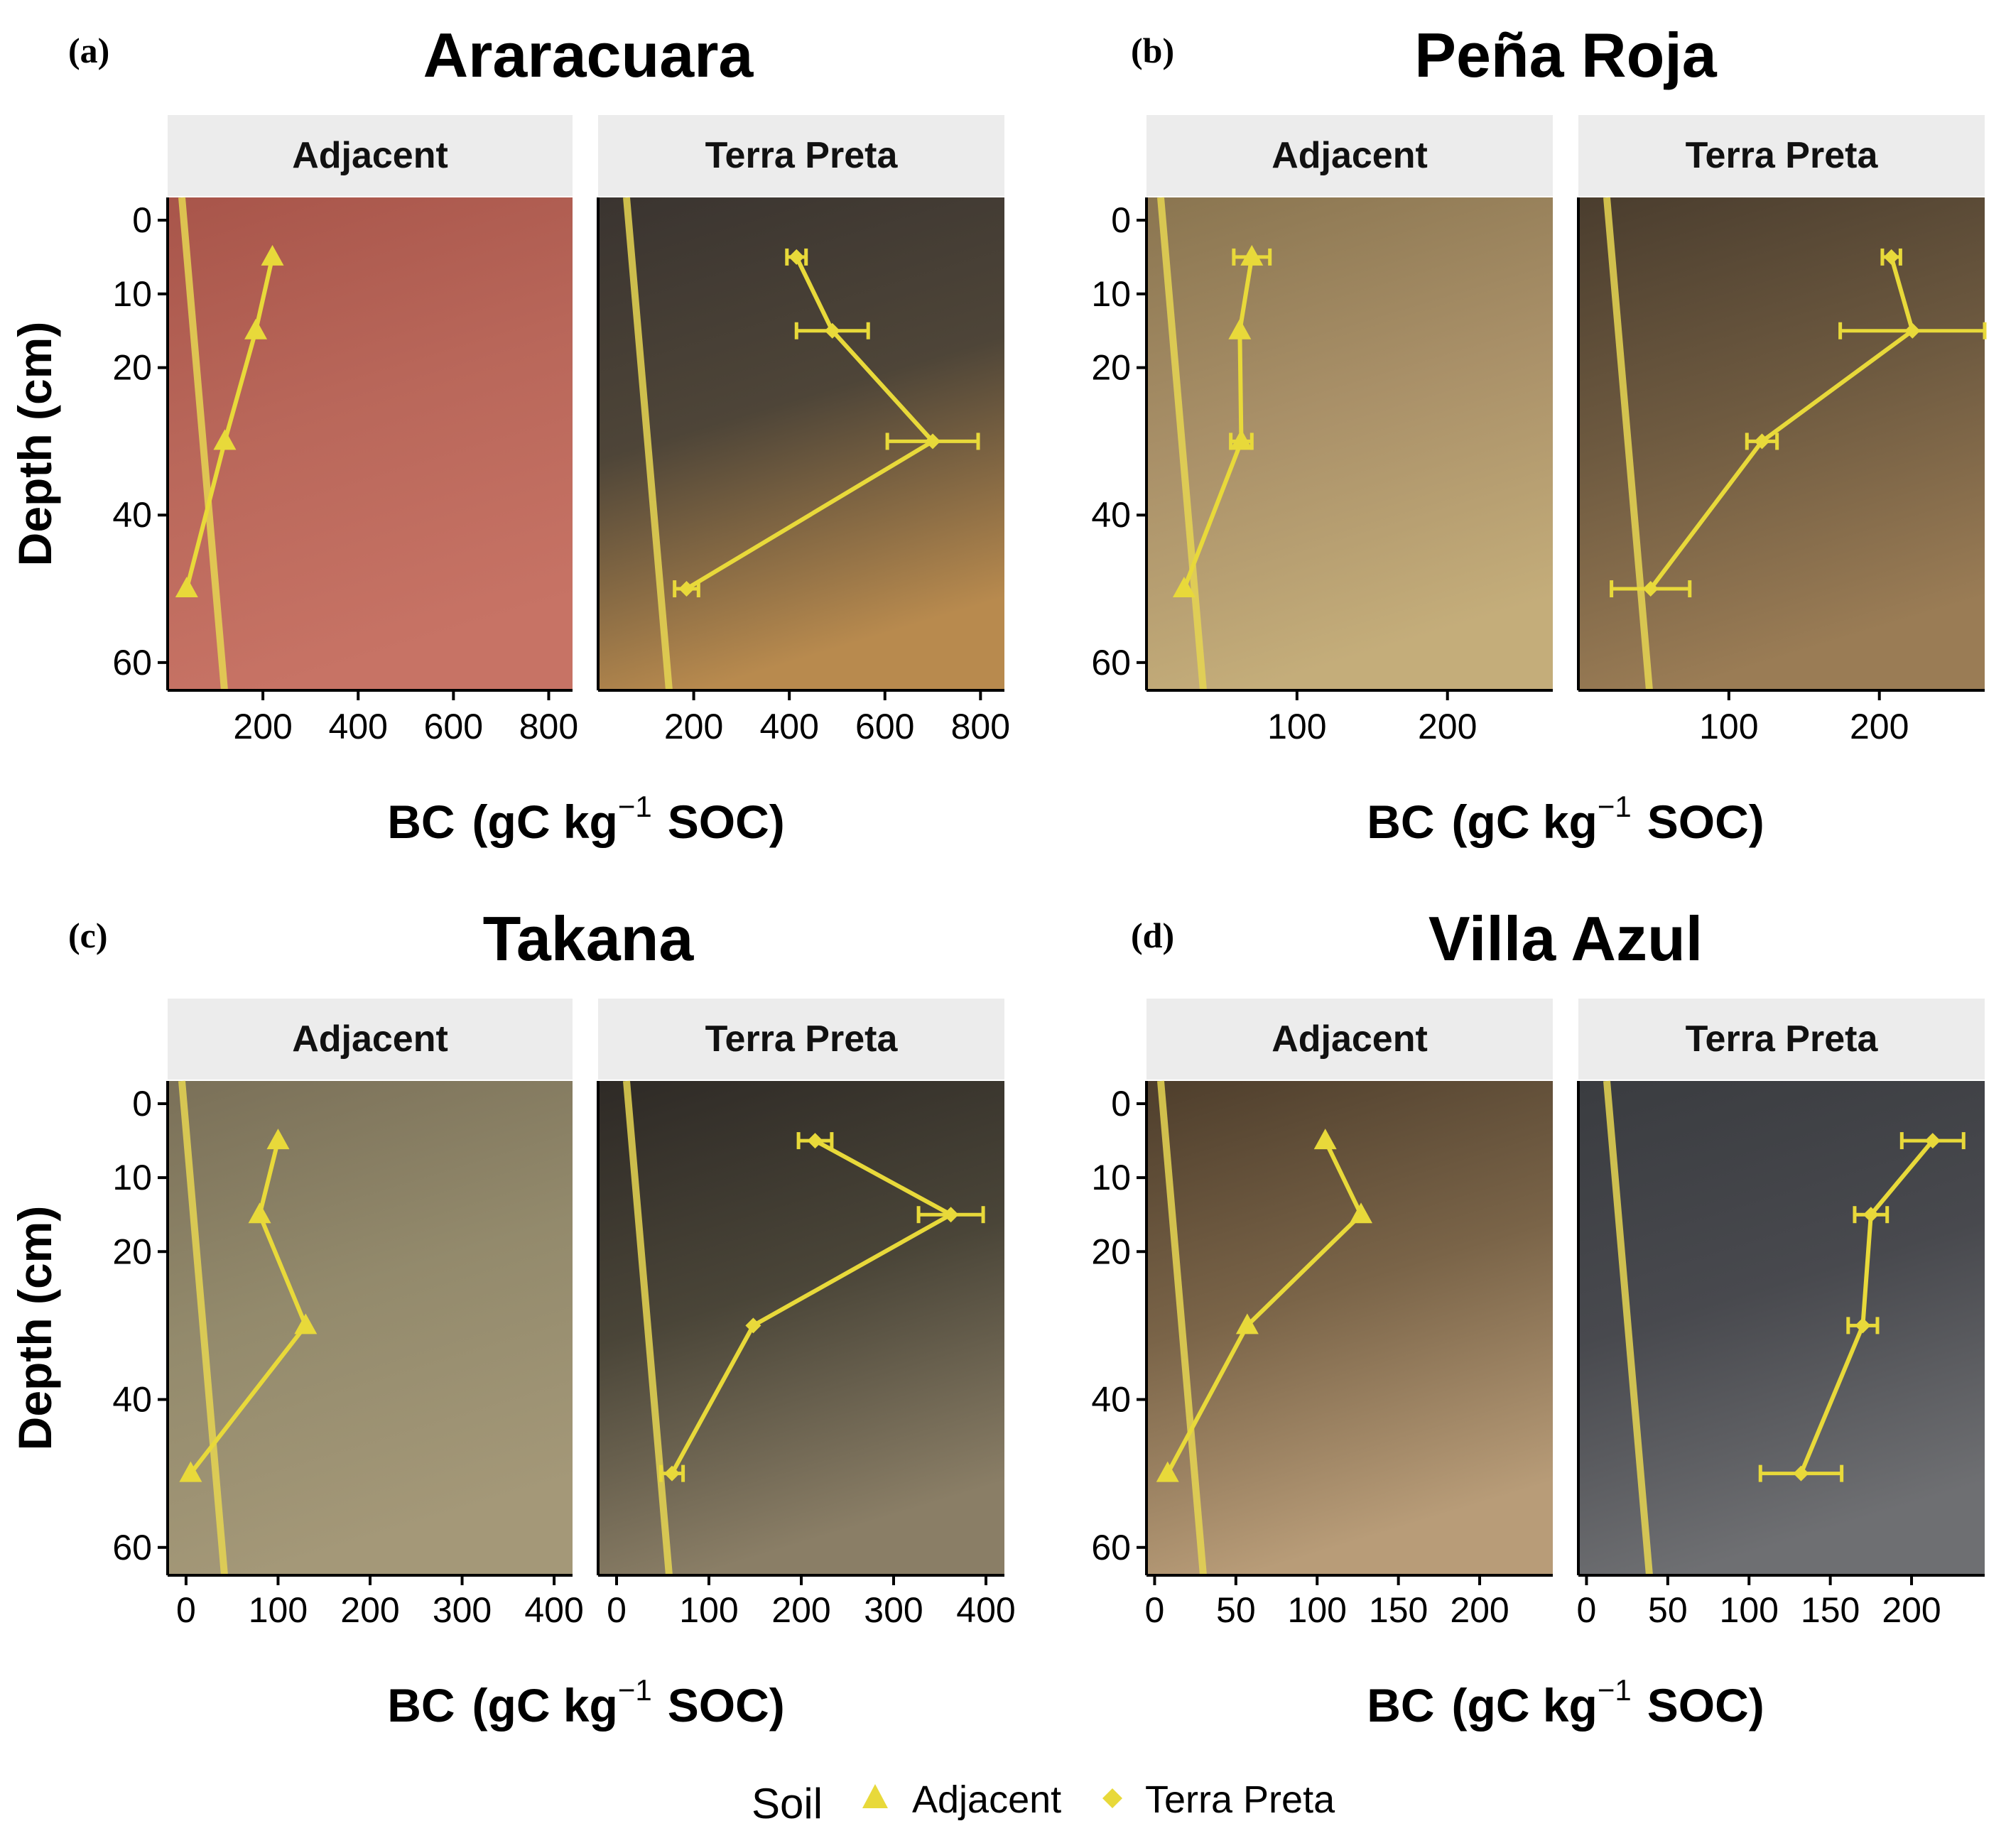 The height and width of the screenshot is (1848, 2006). What do you see at coordinates (803, 430) in the screenshot?
I see `facet-terra-preta: Terra Preta 200 400 600 800` at bounding box center [803, 430].